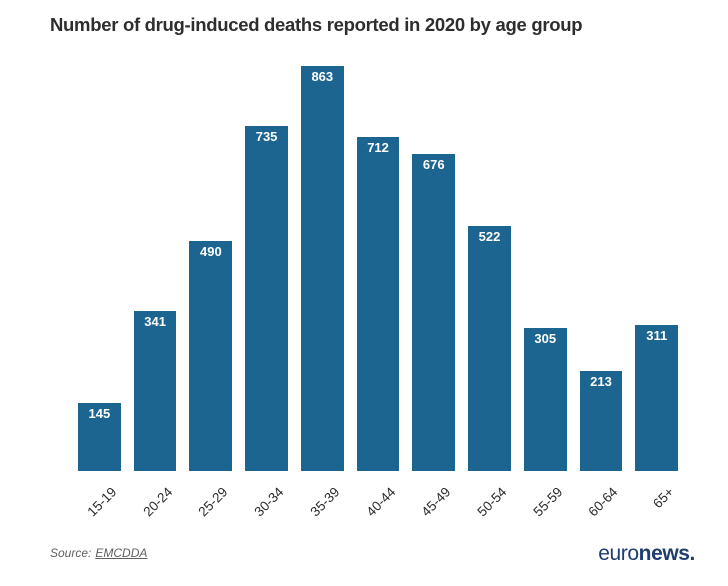  I want to click on x-axis-label-cell: 35-39, so click(322, 500).